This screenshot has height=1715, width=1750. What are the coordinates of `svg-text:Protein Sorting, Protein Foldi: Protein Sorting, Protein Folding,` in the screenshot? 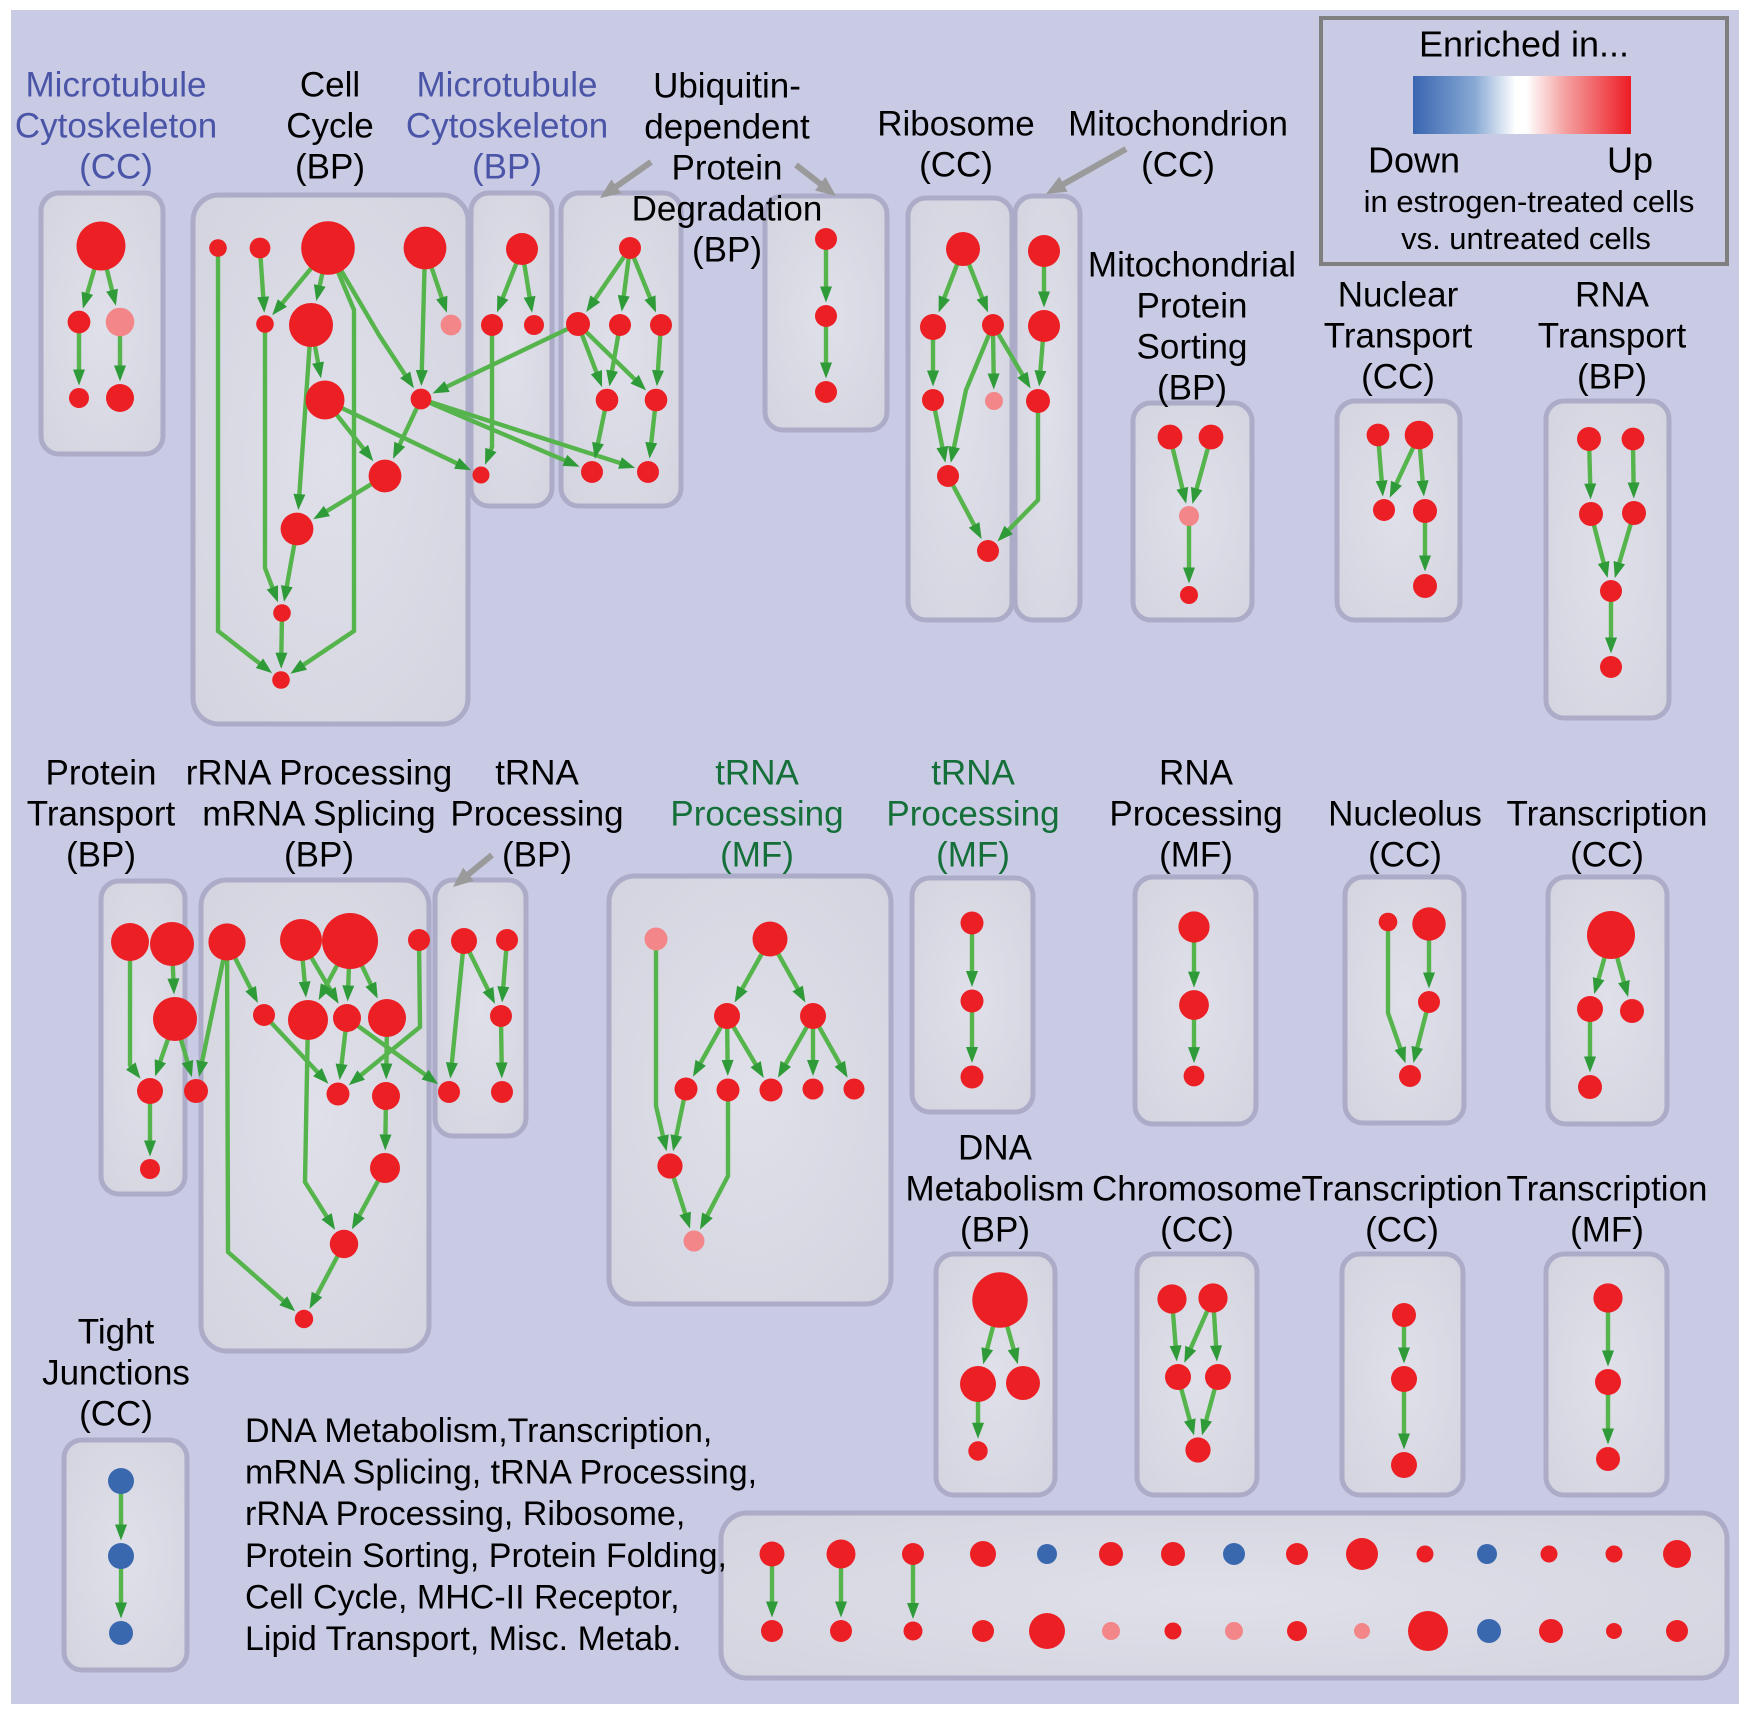 It's located at (486, 1556).